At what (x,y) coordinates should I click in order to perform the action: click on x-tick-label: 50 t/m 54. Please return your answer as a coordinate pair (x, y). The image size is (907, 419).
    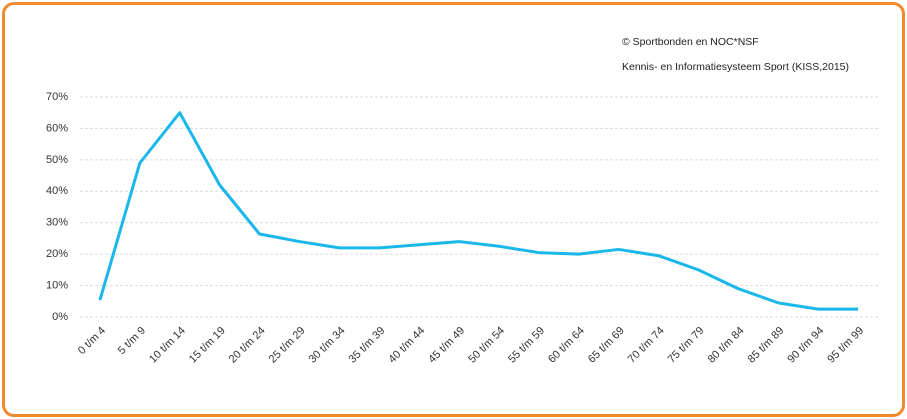
    Looking at the image, I should click on (486, 345).